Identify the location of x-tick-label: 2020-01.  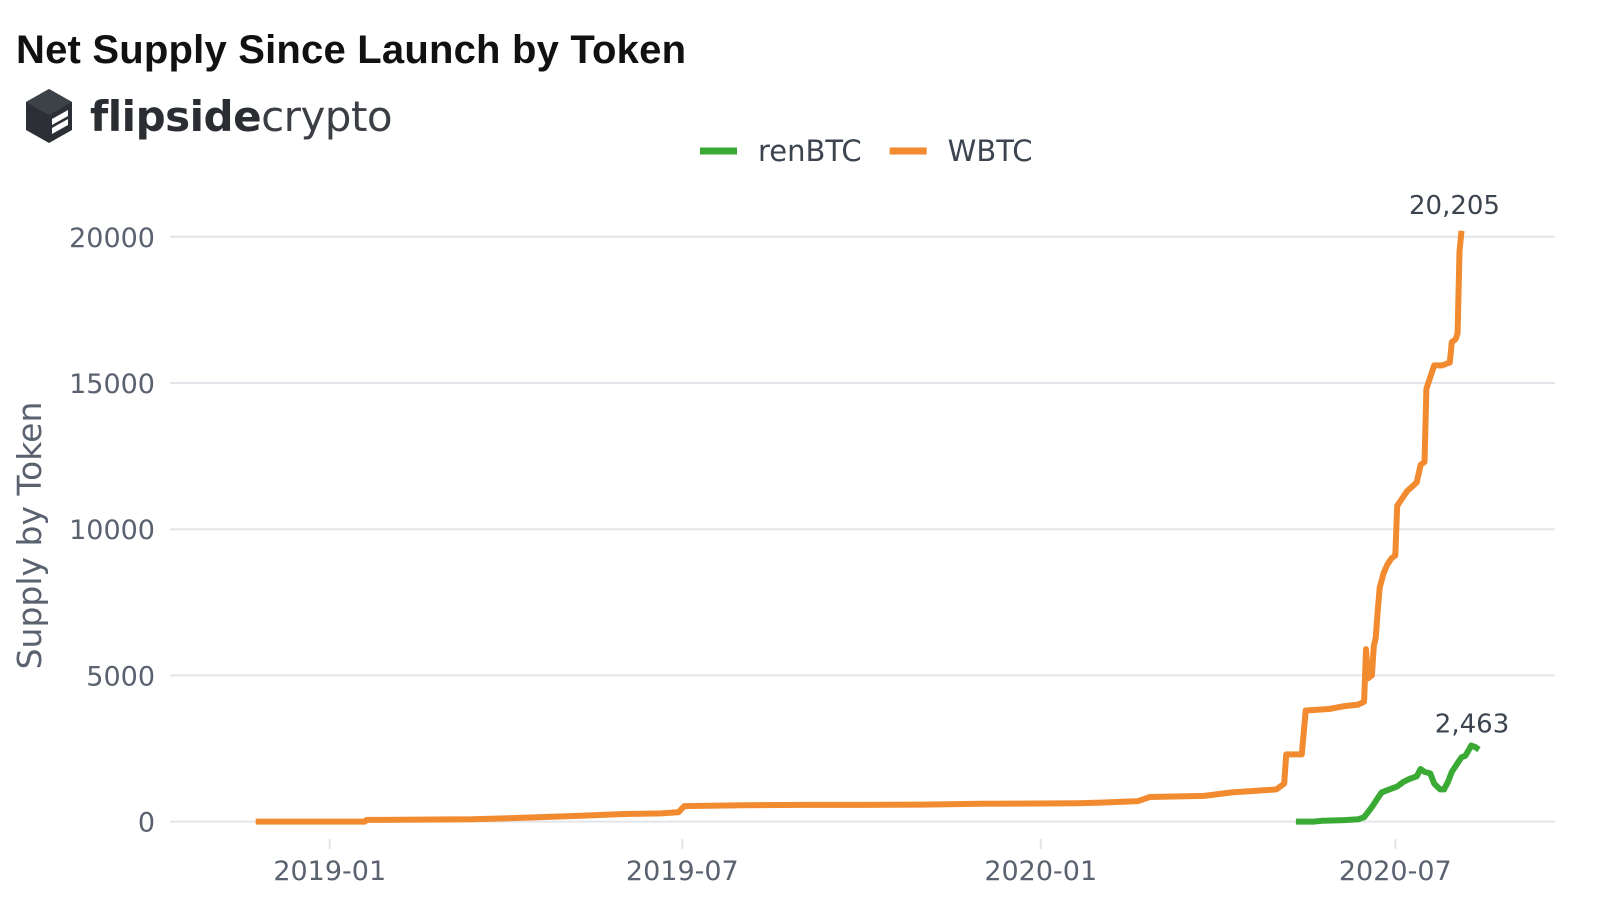
(1040, 871).